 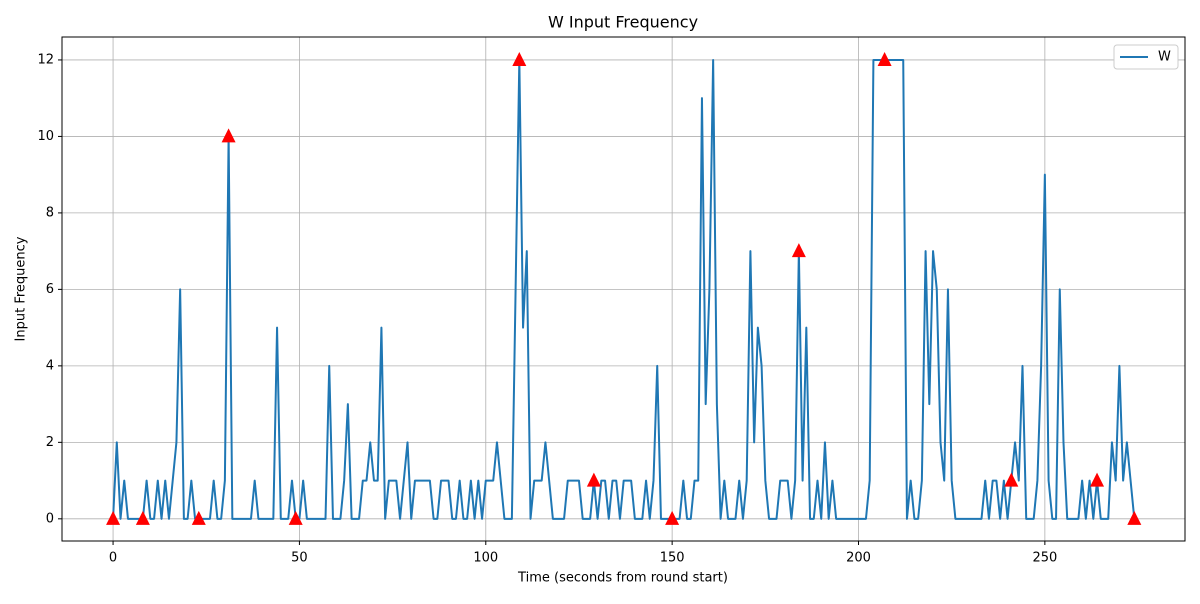 I want to click on y-tick-label: 0, so click(x=50, y=518).